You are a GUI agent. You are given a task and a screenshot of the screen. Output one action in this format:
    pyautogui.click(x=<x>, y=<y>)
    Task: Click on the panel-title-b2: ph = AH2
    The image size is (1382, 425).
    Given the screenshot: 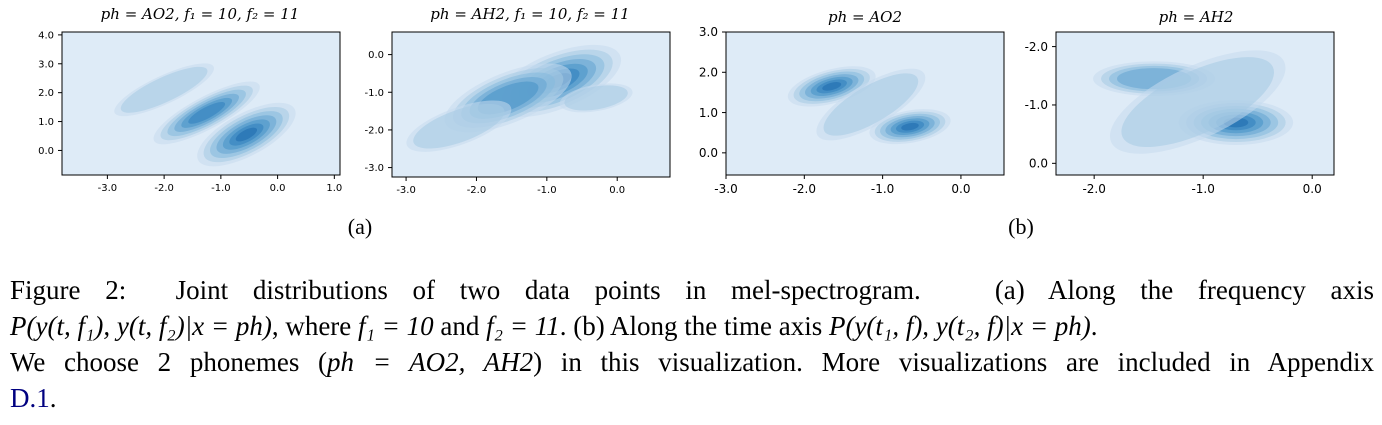 What is the action you would take?
    pyautogui.click(x=1196, y=17)
    